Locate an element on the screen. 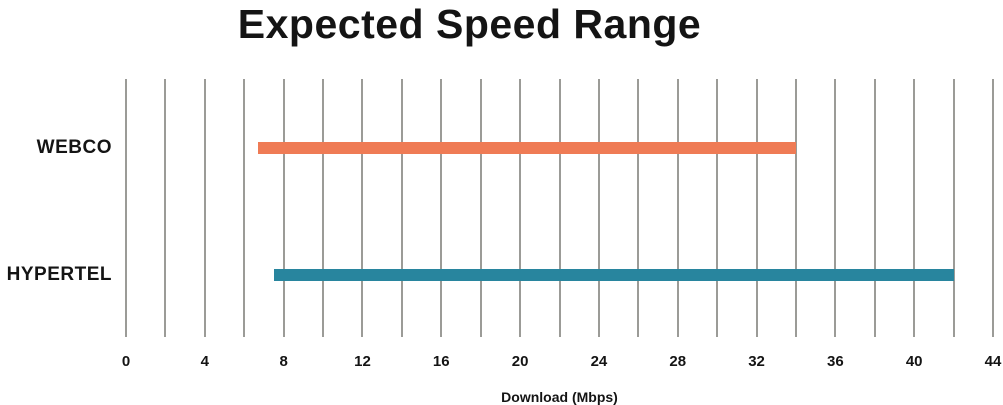 The height and width of the screenshot is (405, 1003). x-tick-label: 8 is located at coordinates (283, 361).